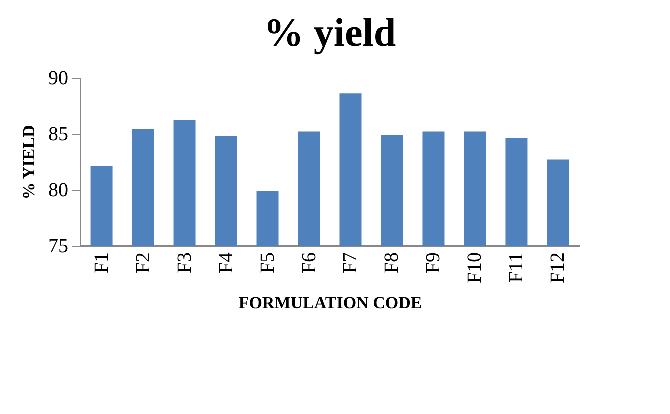 This screenshot has height=414, width=670. What do you see at coordinates (58, 191) in the screenshot?
I see `y-tick-label: 80` at bounding box center [58, 191].